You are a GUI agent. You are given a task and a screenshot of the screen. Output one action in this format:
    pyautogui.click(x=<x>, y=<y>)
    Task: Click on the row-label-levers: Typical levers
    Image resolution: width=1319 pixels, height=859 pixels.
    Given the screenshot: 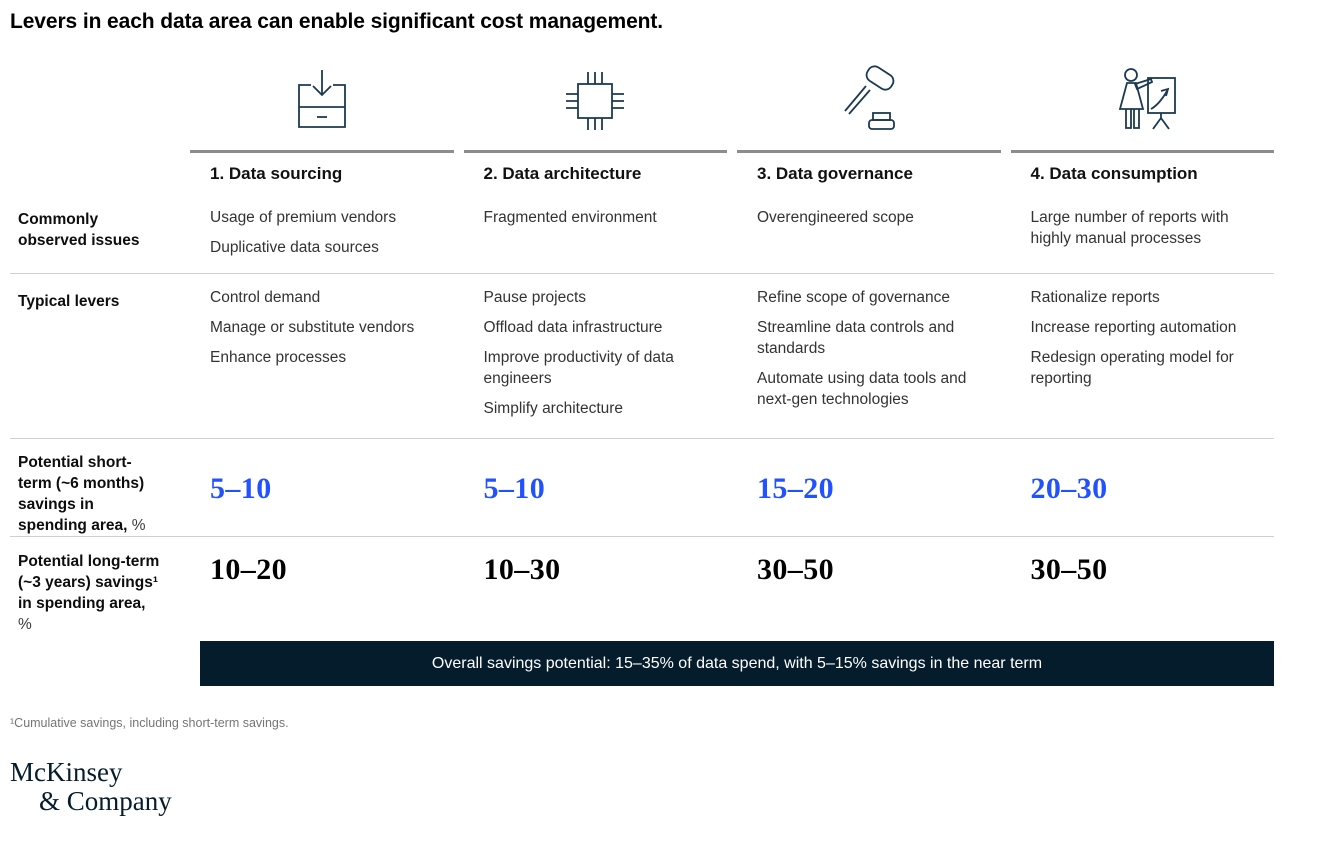 What is the action you would take?
    pyautogui.click(x=69, y=301)
    